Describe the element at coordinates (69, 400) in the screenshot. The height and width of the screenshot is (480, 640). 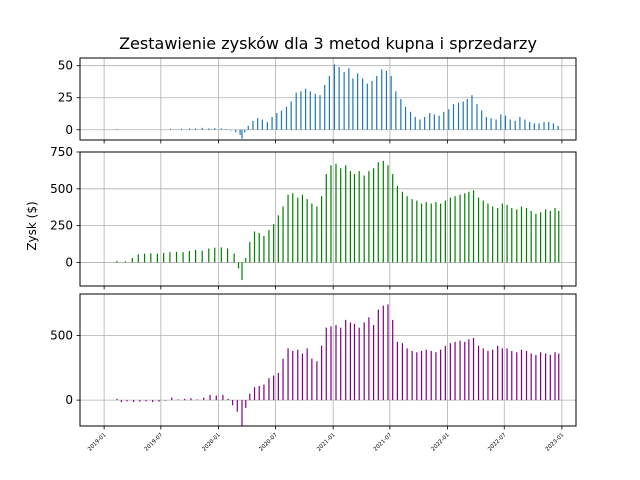
I see `y-tick-label: 0` at that location.